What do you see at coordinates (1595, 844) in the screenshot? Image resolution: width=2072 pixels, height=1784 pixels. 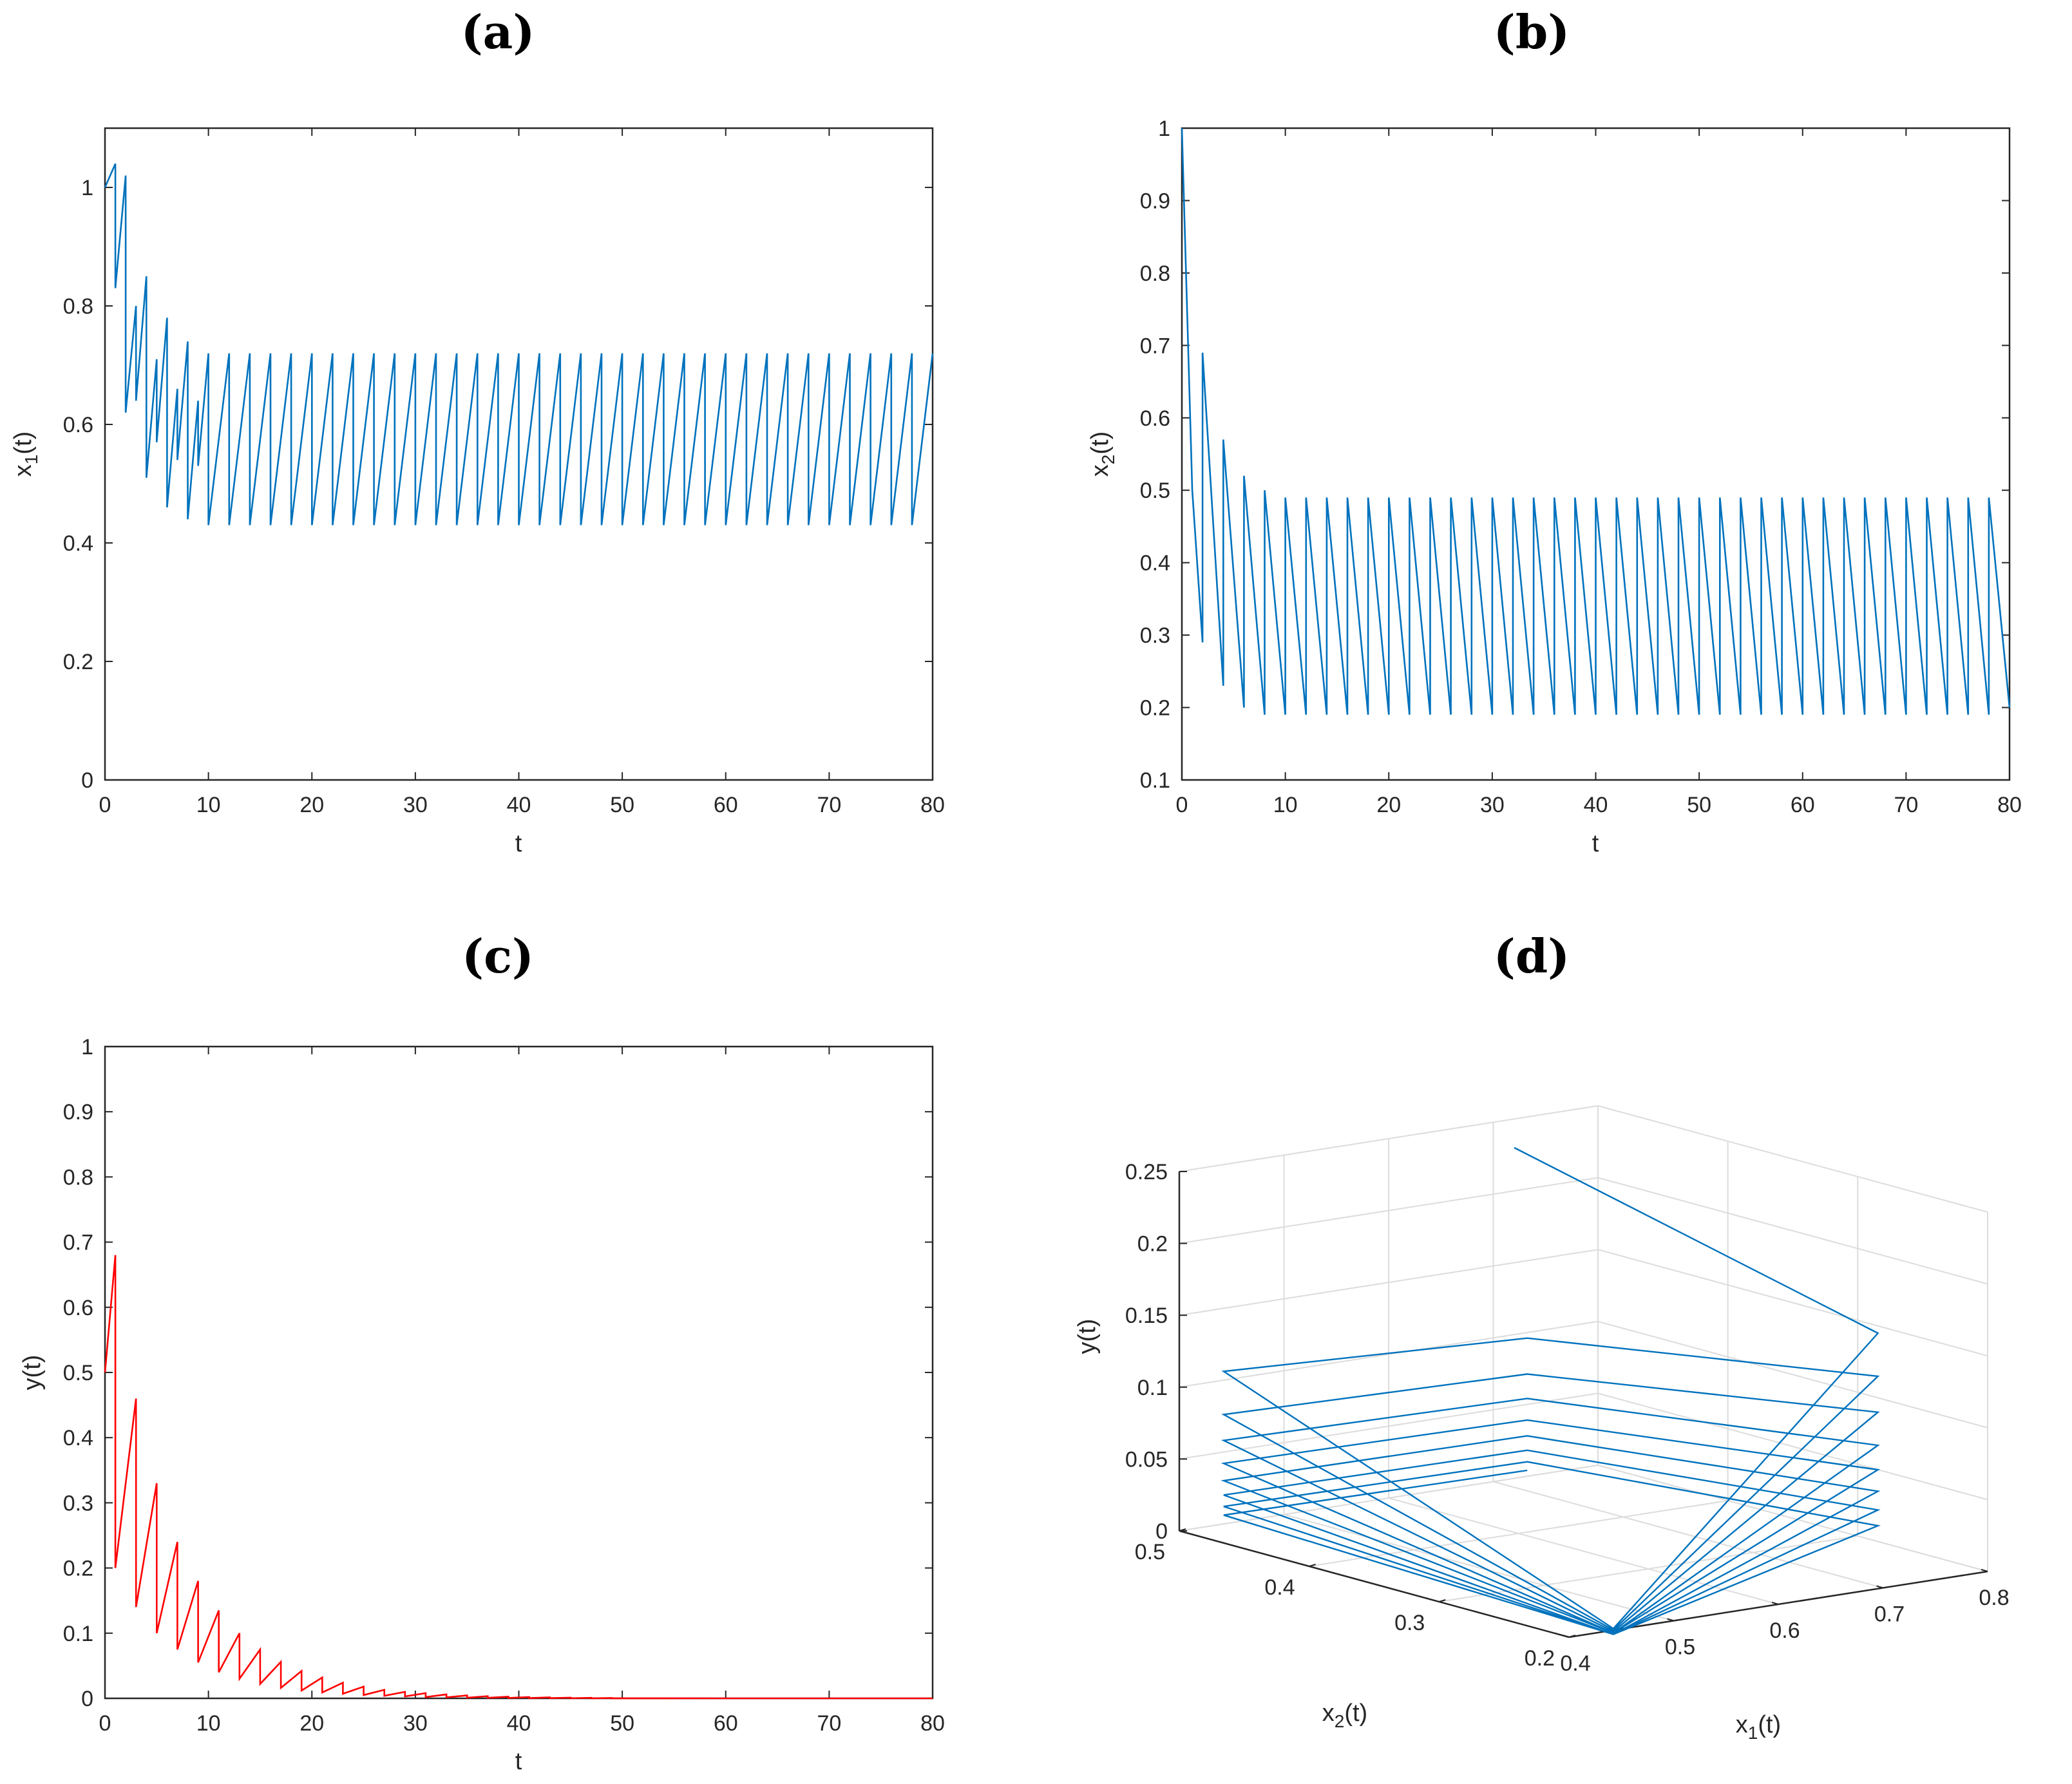 I see `panel-b-x-label: t` at bounding box center [1595, 844].